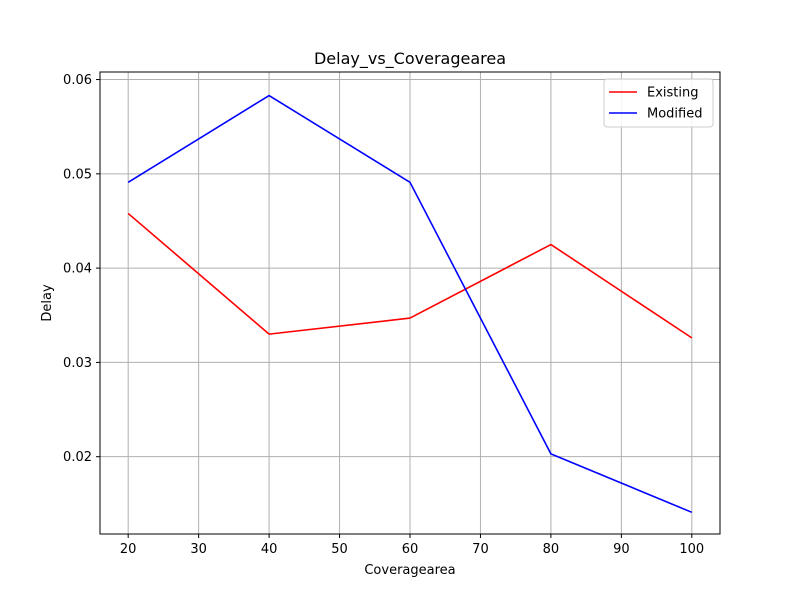 The image size is (800, 605). I want to click on y-axis-ticks: 0.02 0.03 0.04 0.05 0.06, so click(81, 269).